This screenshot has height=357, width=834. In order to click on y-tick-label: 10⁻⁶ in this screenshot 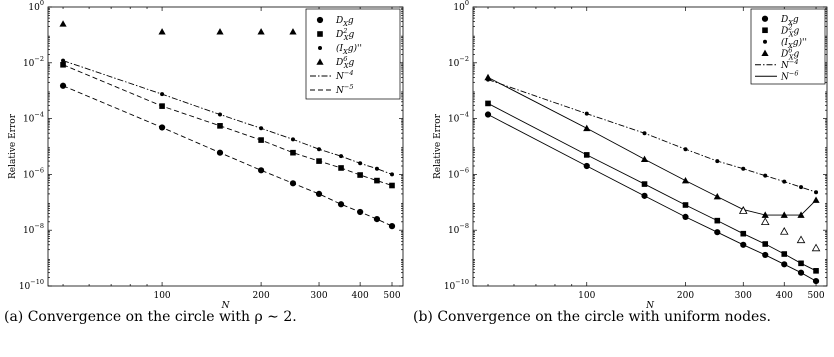, I will do `click(33, 173)`.